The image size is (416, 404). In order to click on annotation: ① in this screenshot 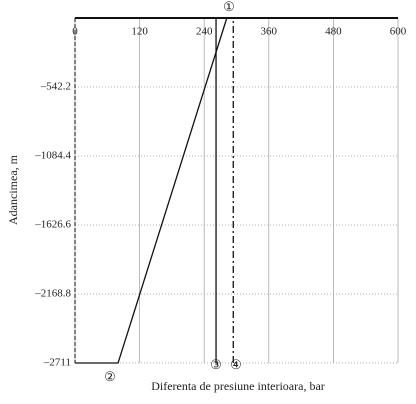, I will do `click(229, 7)`.